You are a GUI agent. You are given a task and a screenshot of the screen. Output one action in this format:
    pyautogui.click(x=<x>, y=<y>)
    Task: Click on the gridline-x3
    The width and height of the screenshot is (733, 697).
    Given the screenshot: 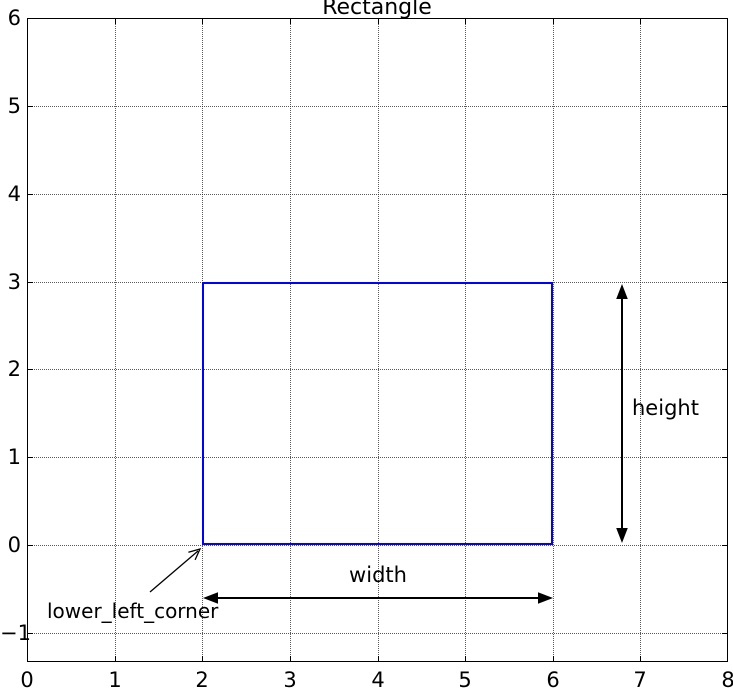 What is the action you would take?
    pyautogui.click(x=290, y=340)
    